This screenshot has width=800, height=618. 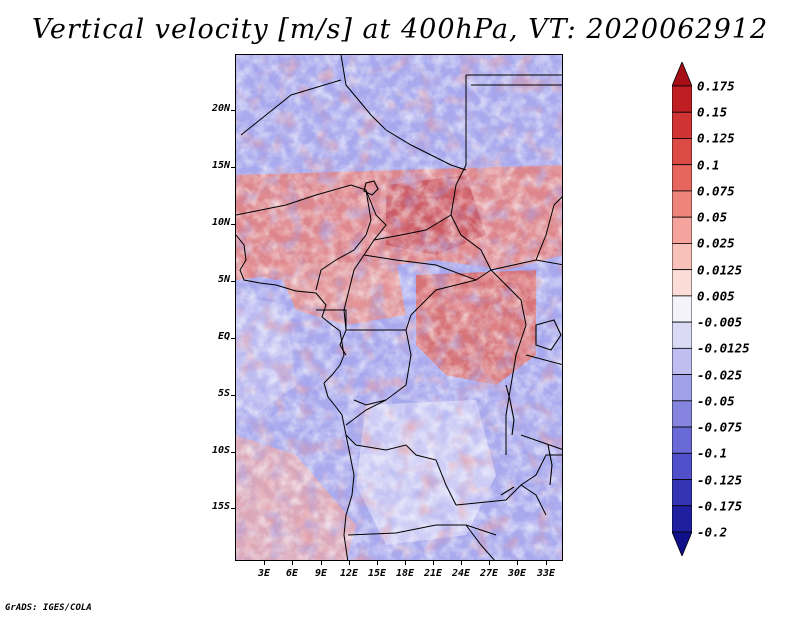 I want to click on grads-credit: GrADS: IGES/COLA, so click(x=48, y=608).